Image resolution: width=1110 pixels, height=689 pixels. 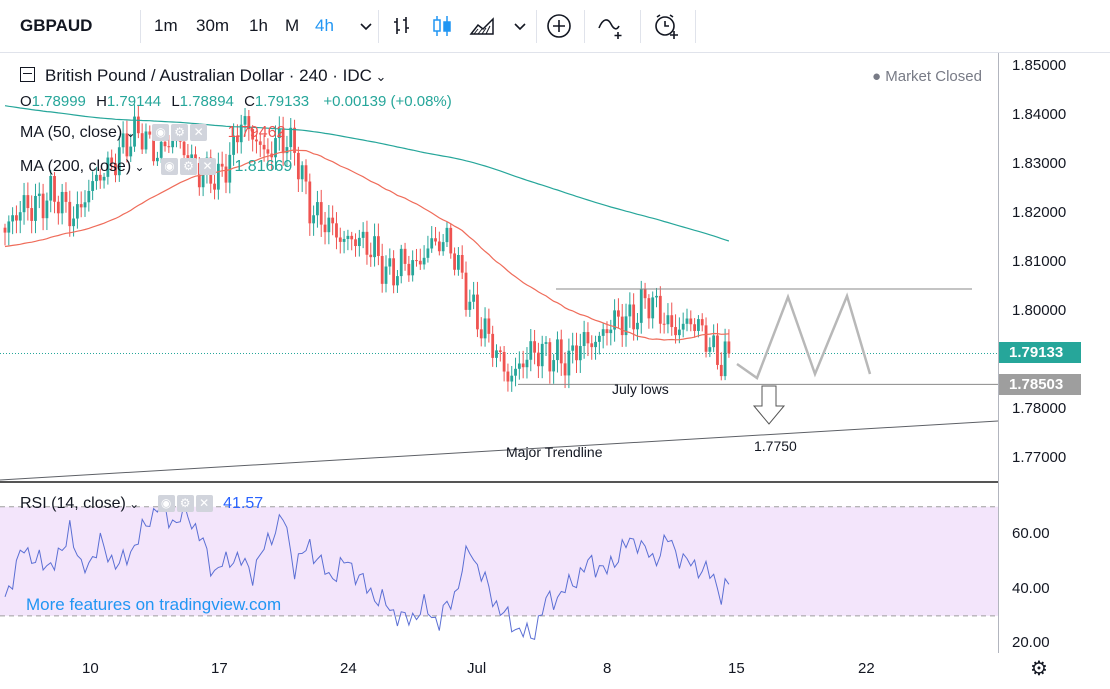 I want to click on date-tick: 17, so click(x=219, y=668).